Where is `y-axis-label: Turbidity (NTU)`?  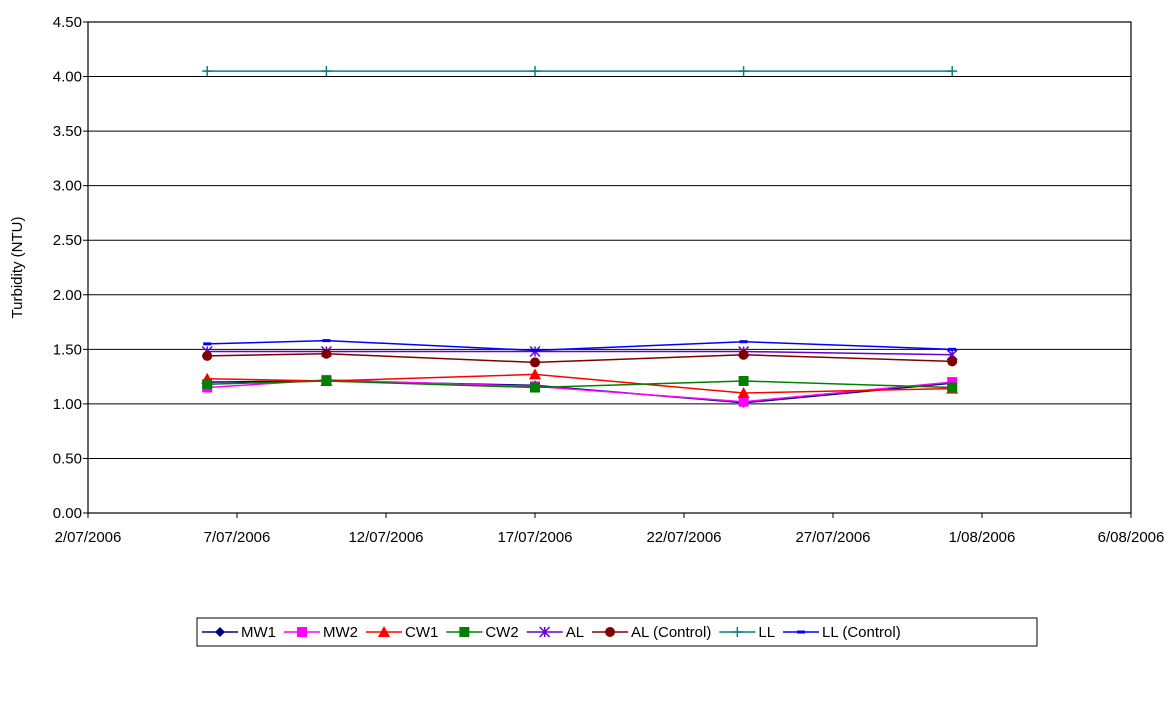
y-axis-label: Turbidity (NTU) is located at coordinates (17, 268).